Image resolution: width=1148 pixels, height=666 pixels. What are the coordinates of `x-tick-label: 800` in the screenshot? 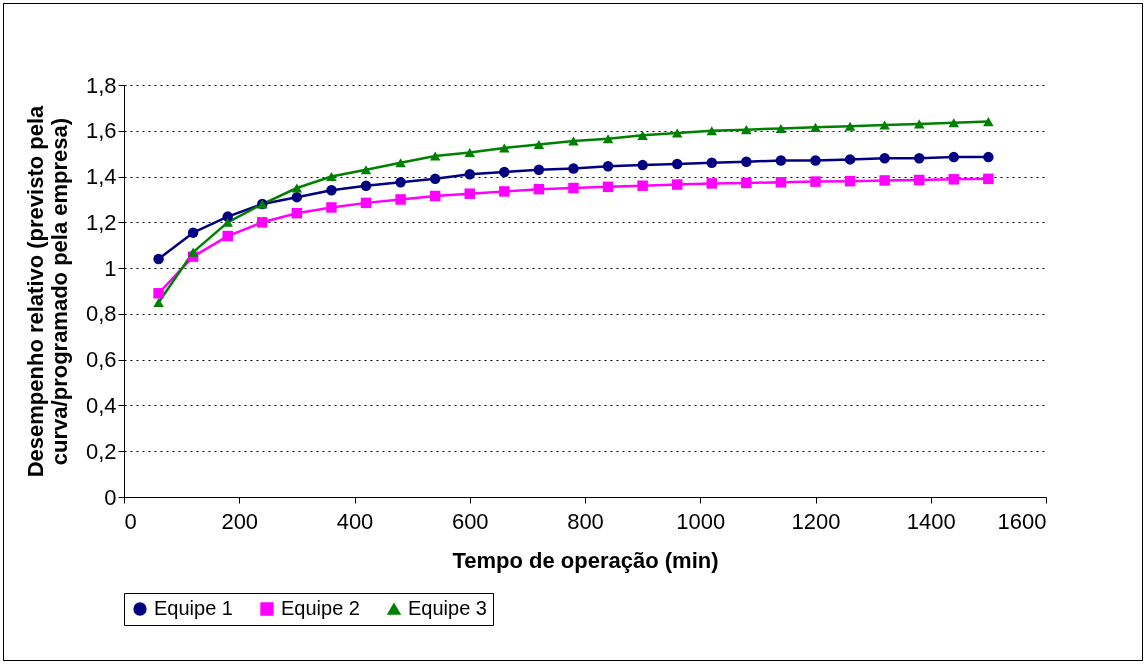 It's located at (585, 521).